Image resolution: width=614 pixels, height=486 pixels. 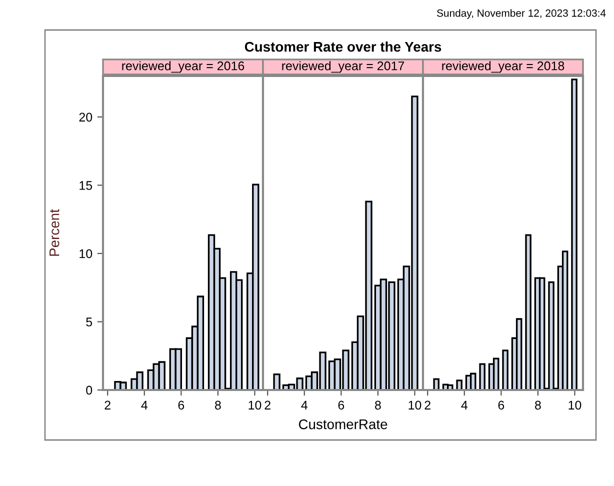 I want to click on chart-subtitle: reviewed_year = 2018, so click(x=503, y=67).